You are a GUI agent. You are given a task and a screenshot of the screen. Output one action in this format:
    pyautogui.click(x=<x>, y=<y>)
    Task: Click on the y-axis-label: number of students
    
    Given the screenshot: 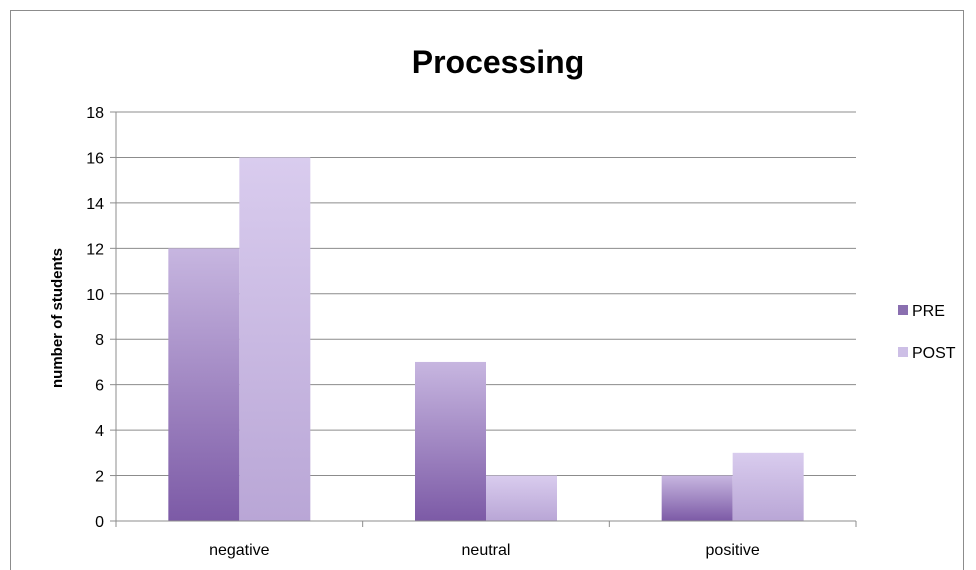 What is the action you would take?
    pyautogui.click(x=57, y=318)
    